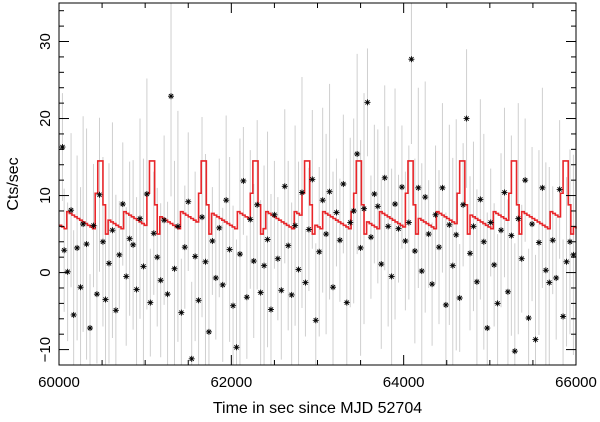  What do you see at coordinates (45, 118) in the screenshot?
I see `y-tick-label: 20` at bounding box center [45, 118].